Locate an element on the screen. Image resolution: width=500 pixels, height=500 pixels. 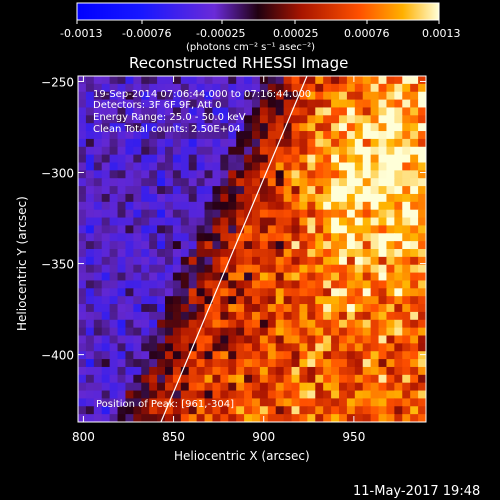
annotation-peak: Position of Peak: [961,-304] is located at coordinates (165, 404).